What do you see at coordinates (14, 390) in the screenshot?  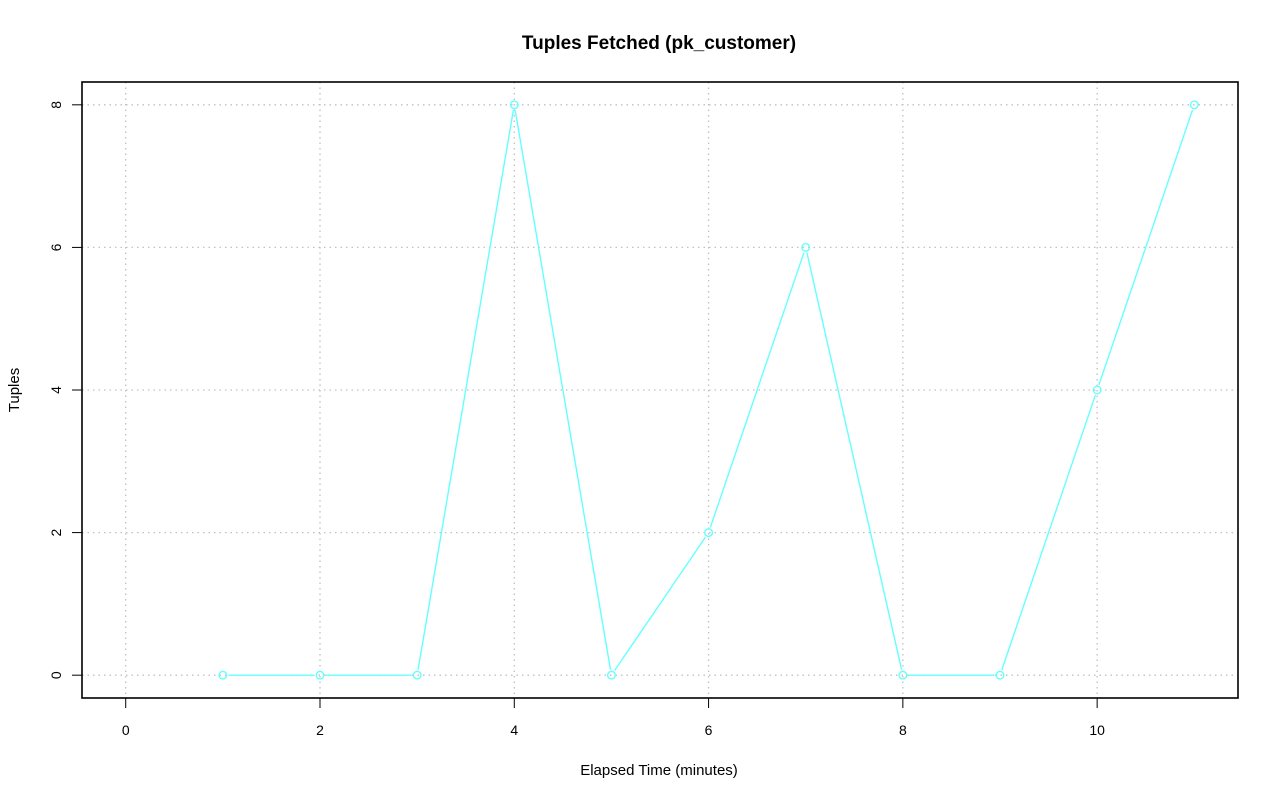 I see `y-axis-label: Tuples` at bounding box center [14, 390].